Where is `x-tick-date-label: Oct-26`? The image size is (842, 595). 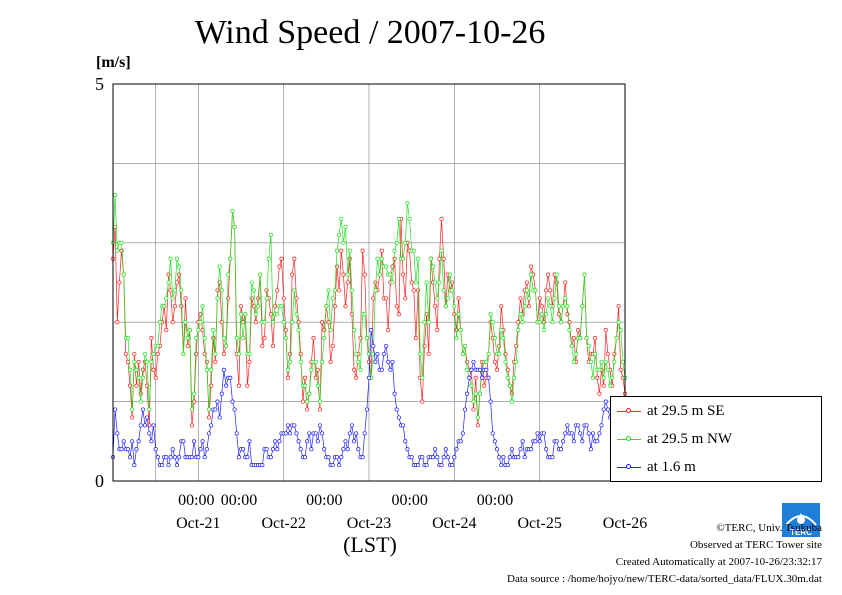 x-tick-date-label: Oct-26 is located at coordinates (625, 523).